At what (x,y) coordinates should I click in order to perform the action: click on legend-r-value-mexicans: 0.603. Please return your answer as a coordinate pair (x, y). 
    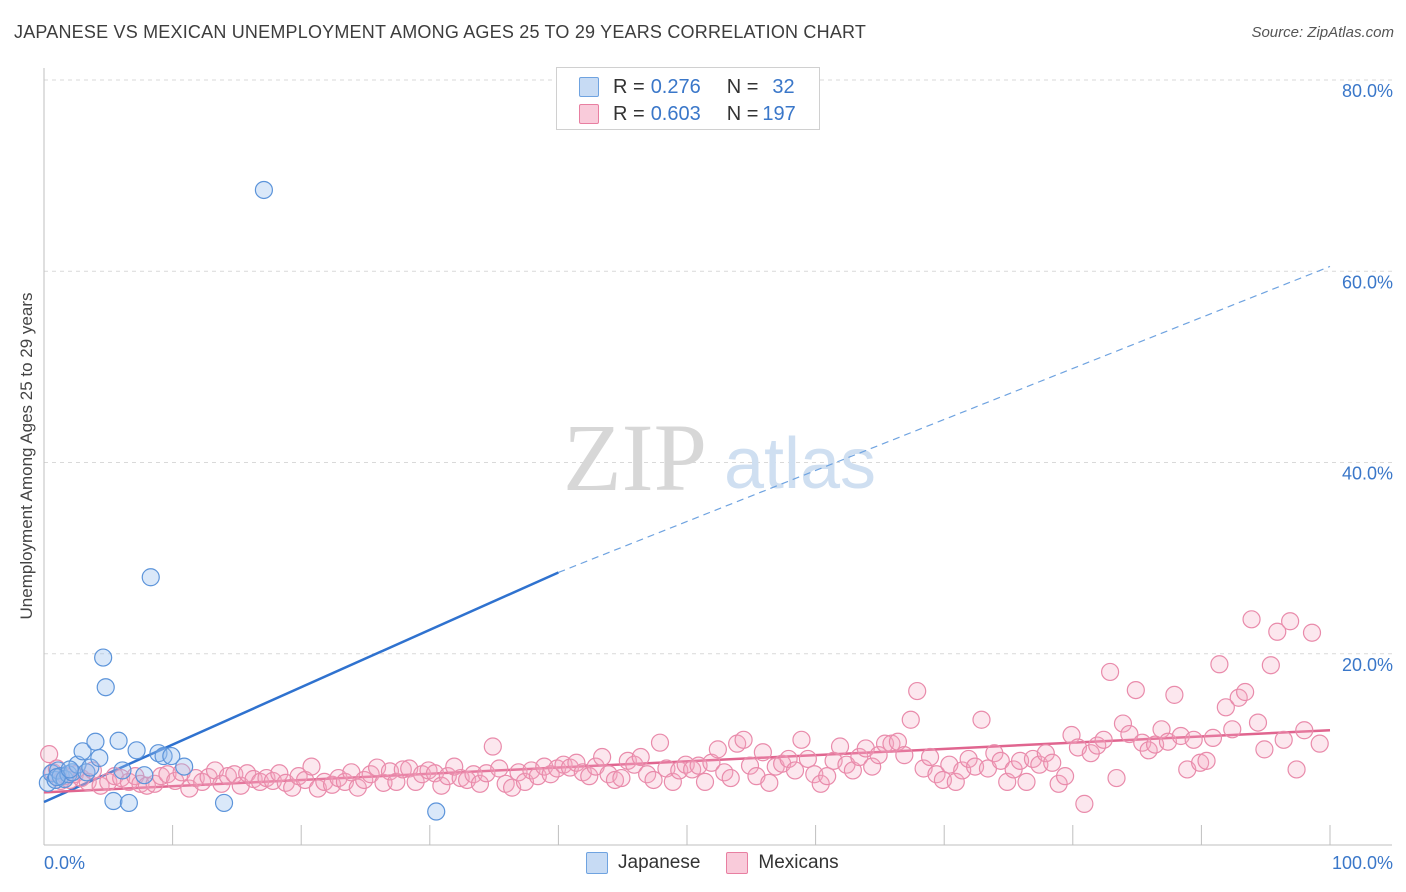
    Looking at the image, I should click on (675, 113).